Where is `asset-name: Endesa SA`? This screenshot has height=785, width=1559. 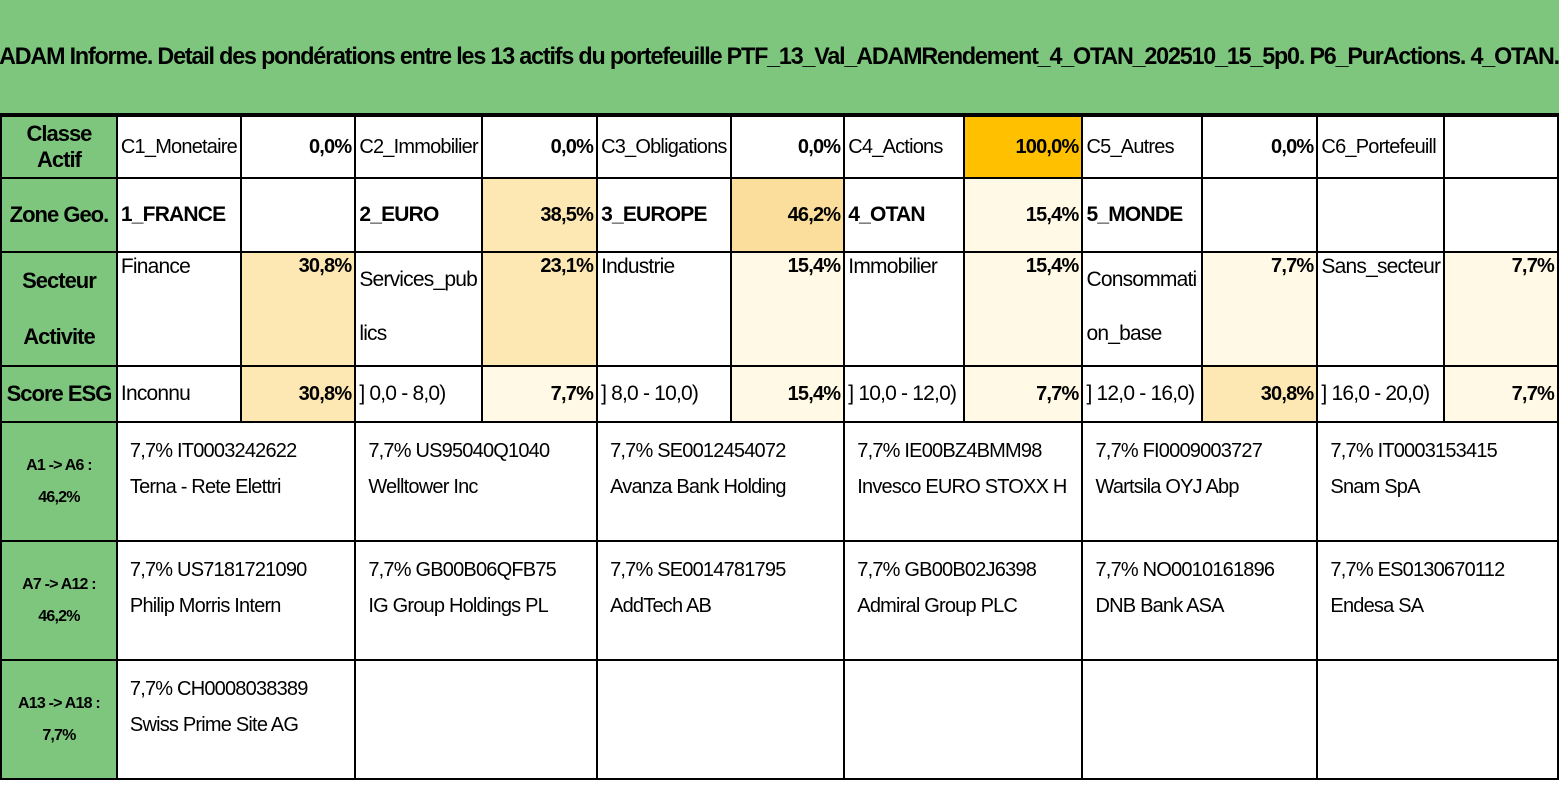
asset-name: Endesa SA is located at coordinates (1377, 606).